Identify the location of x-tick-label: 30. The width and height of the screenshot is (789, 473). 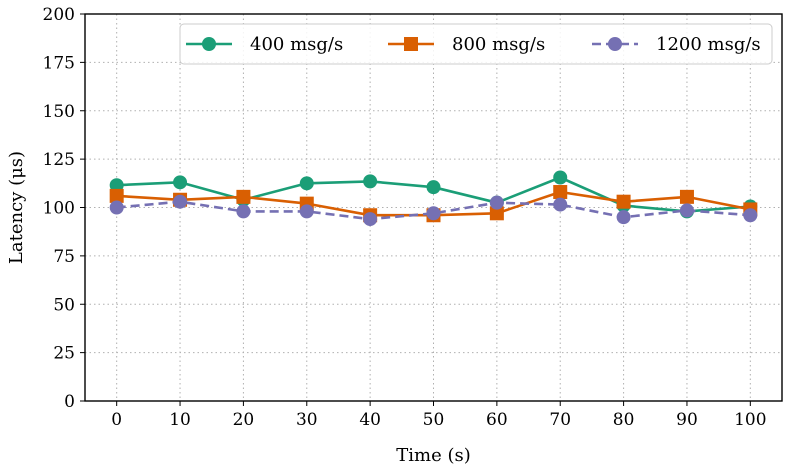
(307, 420).